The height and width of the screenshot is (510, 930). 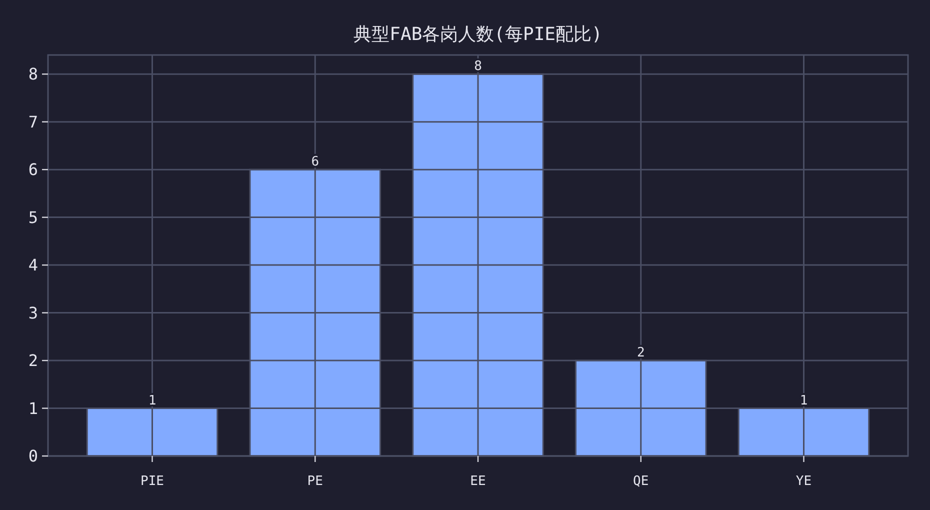 What do you see at coordinates (152, 481) in the screenshot?
I see `x-tick-label: PIE` at bounding box center [152, 481].